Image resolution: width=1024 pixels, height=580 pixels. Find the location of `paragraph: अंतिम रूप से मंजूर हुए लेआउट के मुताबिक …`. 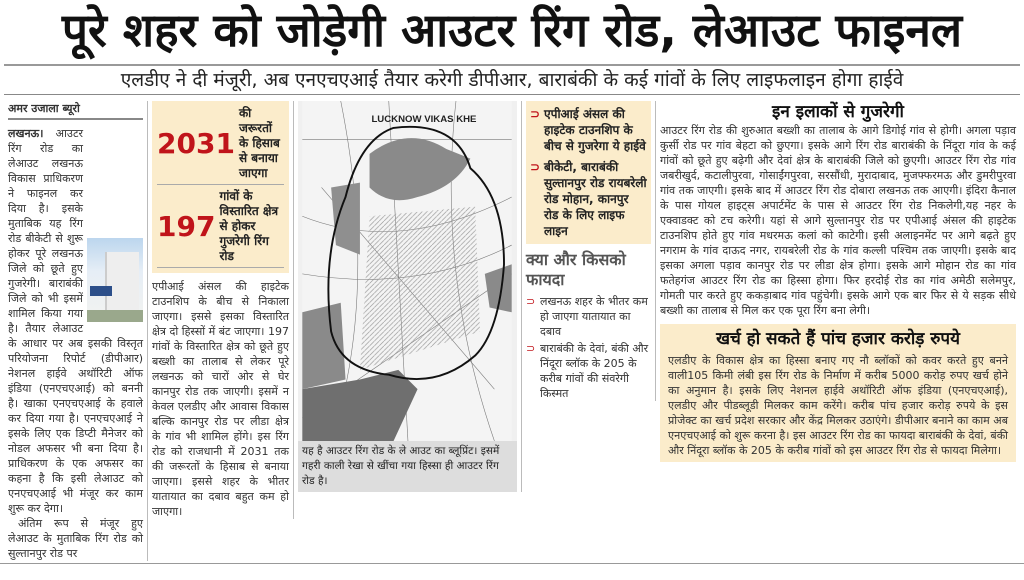

paragraph: अंतिम रूप से मंजूर हुए लेआउट के मुताबिक … is located at coordinates (75, 538).